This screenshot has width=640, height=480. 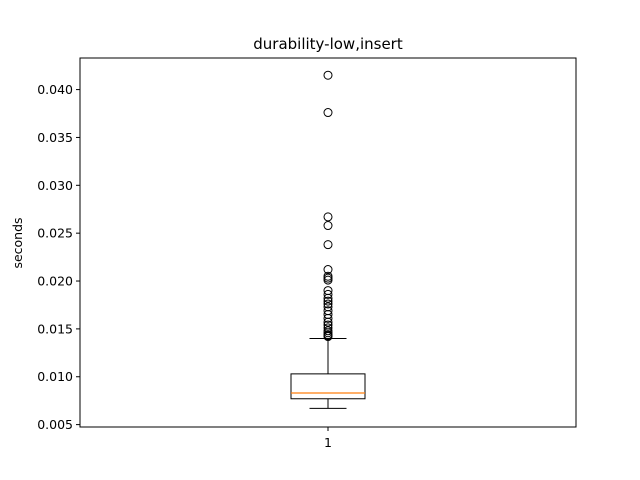 What do you see at coordinates (55, 233) in the screenshot?
I see `y-tick-label: 0.025` at bounding box center [55, 233].